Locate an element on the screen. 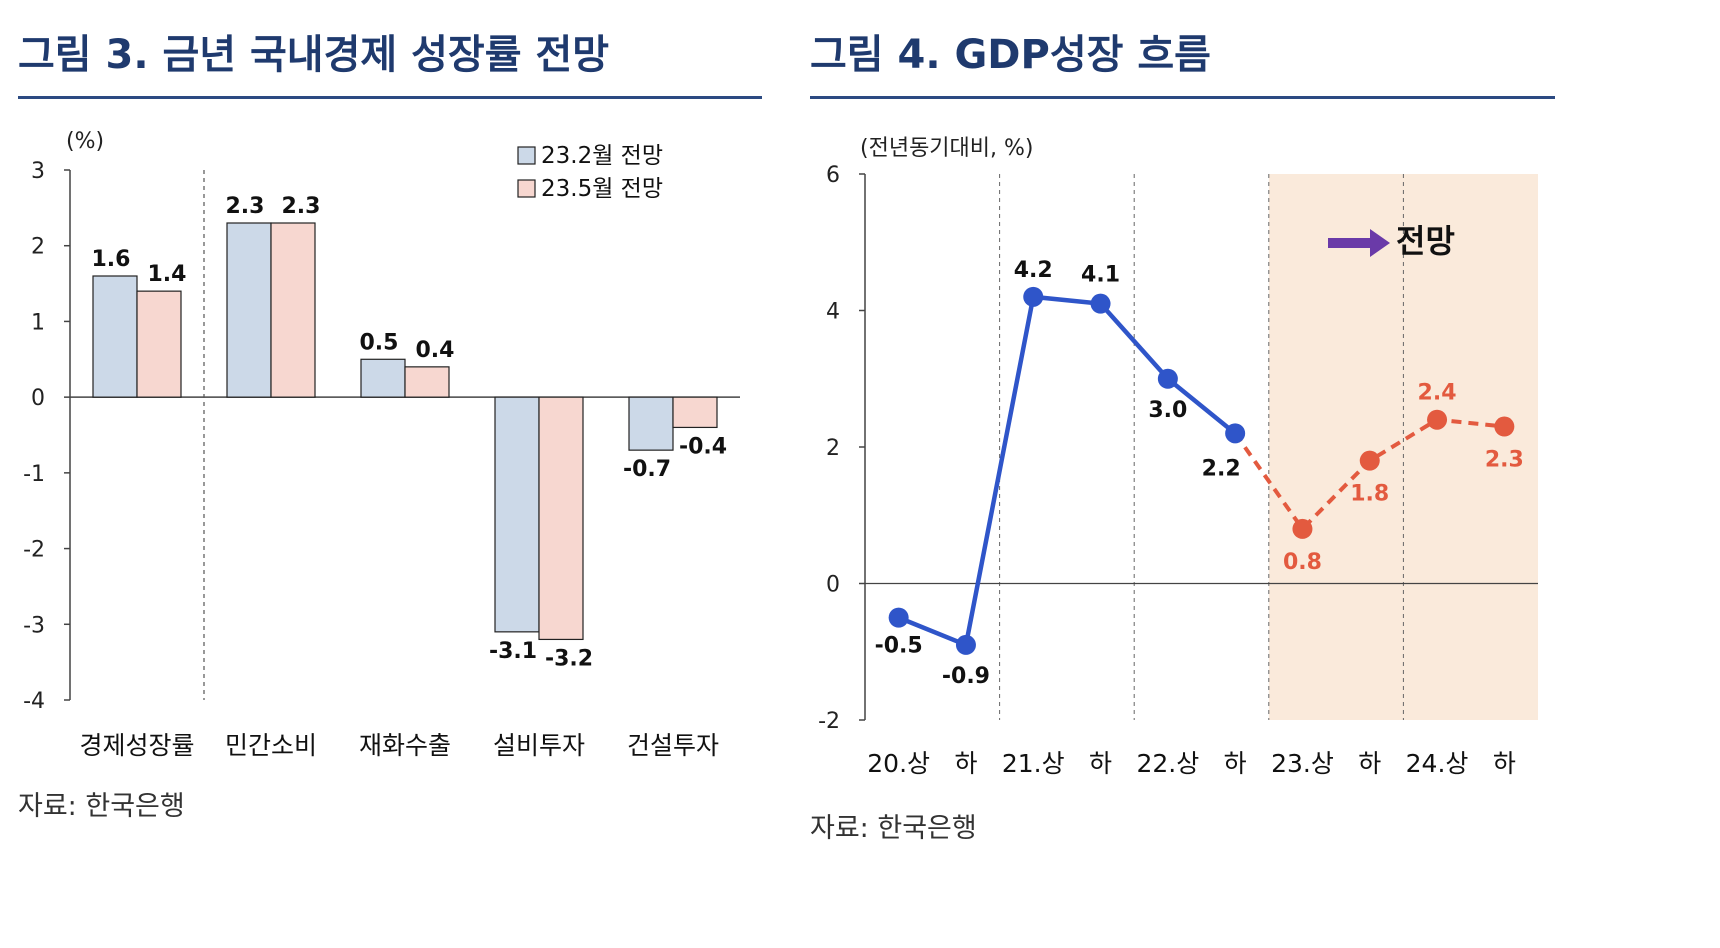  bar-value-label: -0.7 is located at coordinates (647, 469).